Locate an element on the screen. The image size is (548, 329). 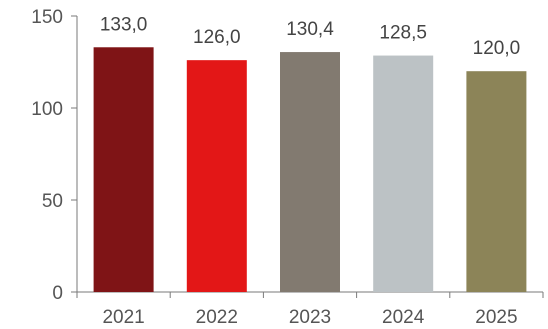
data-label-2022: 126,0 is located at coordinates (217, 37).